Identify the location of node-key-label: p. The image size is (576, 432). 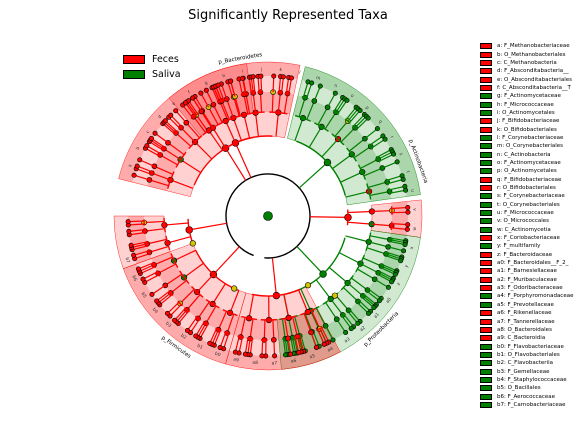
(367, 109).